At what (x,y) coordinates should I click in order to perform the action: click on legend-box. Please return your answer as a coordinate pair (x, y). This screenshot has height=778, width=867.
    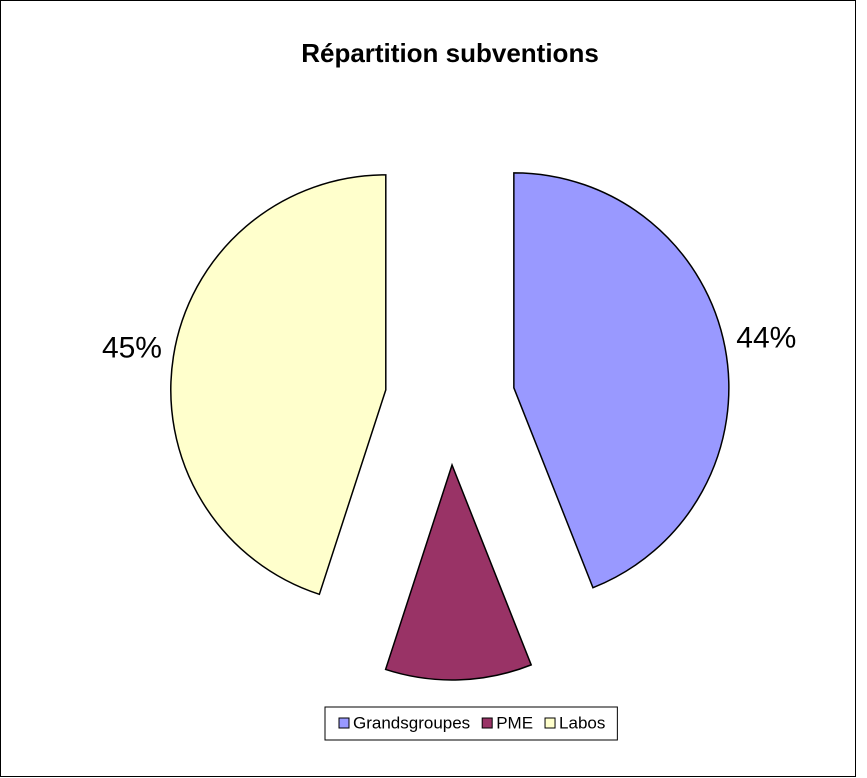
    Looking at the image, I should click on (471, 723).